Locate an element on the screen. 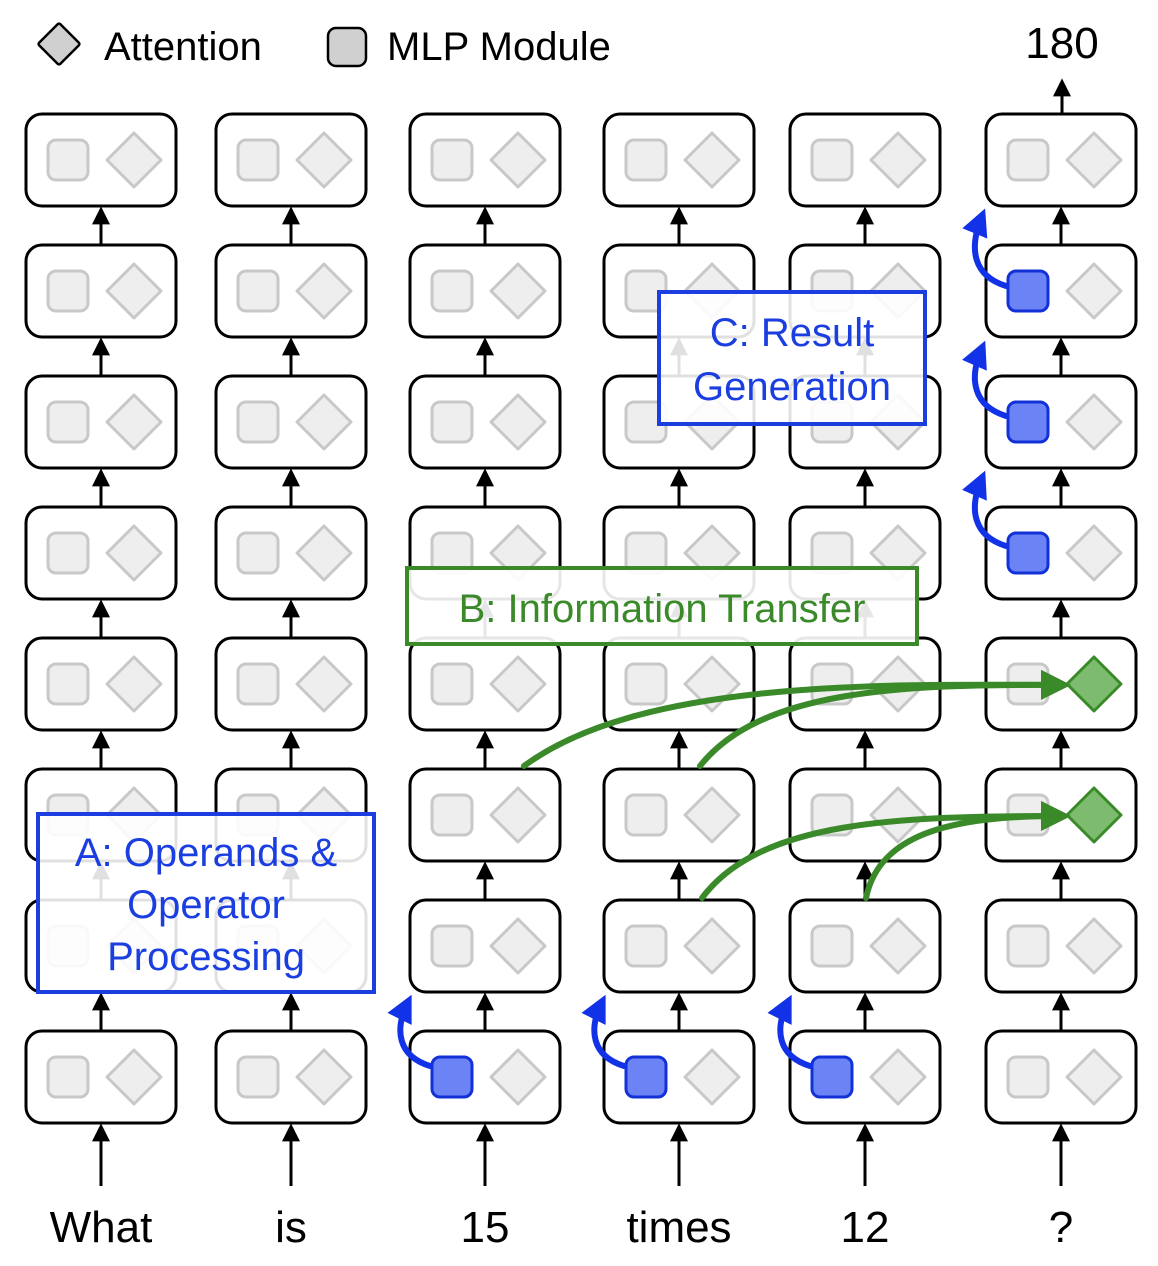  transfer-arrow-12-to-attn-low is located at coordinates (967, 851).